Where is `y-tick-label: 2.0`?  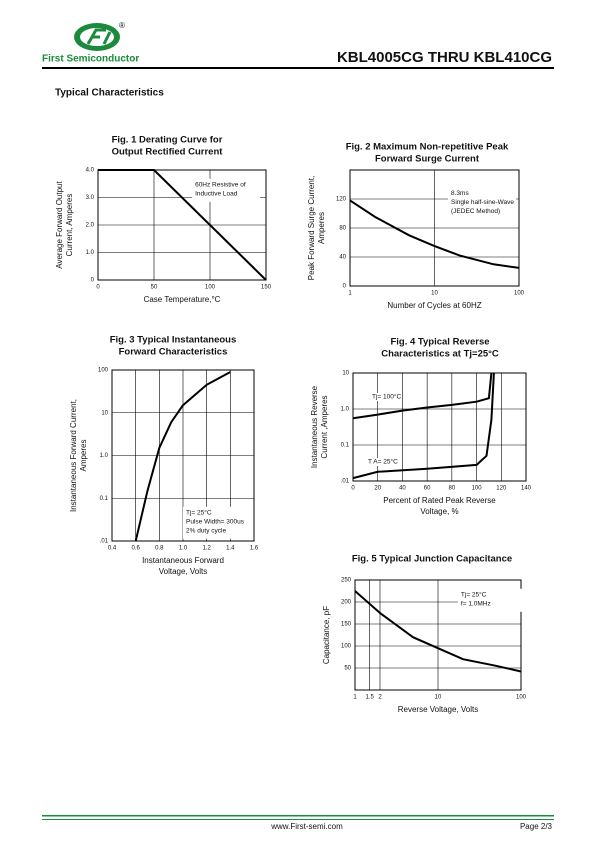
y-tick-label: 2.0 is located at coordinates (90, 226).